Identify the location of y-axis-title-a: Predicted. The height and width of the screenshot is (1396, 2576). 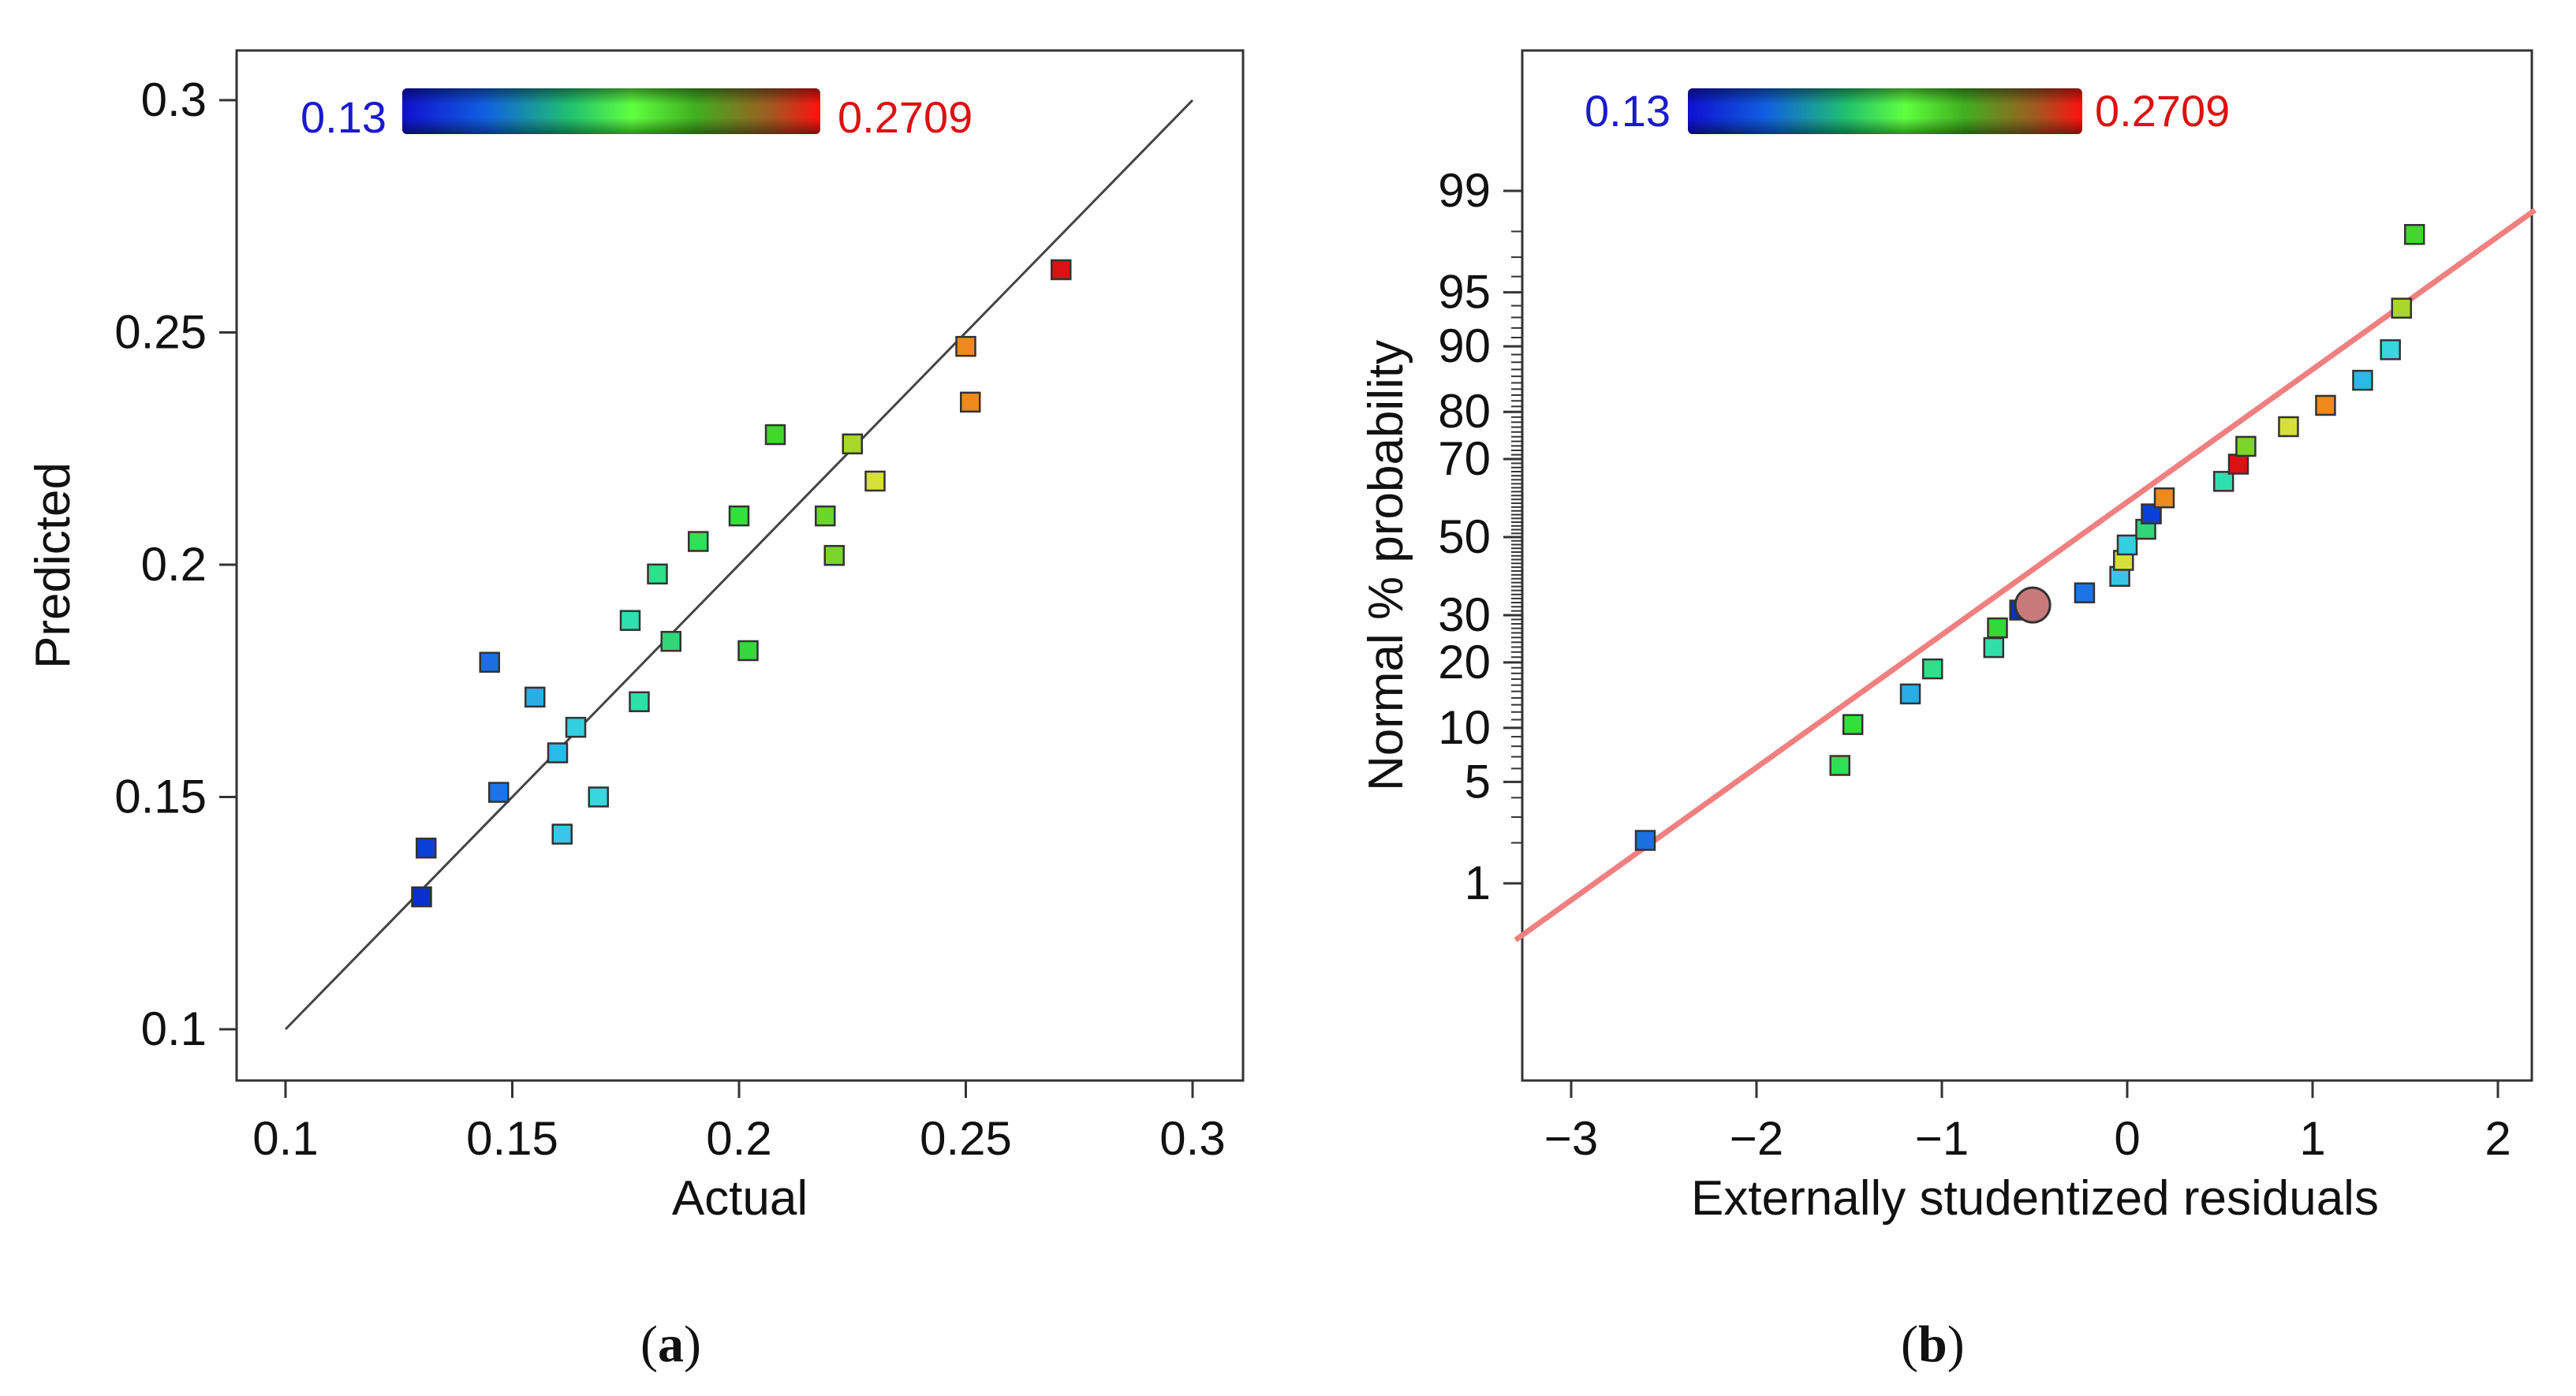
(53, 565).